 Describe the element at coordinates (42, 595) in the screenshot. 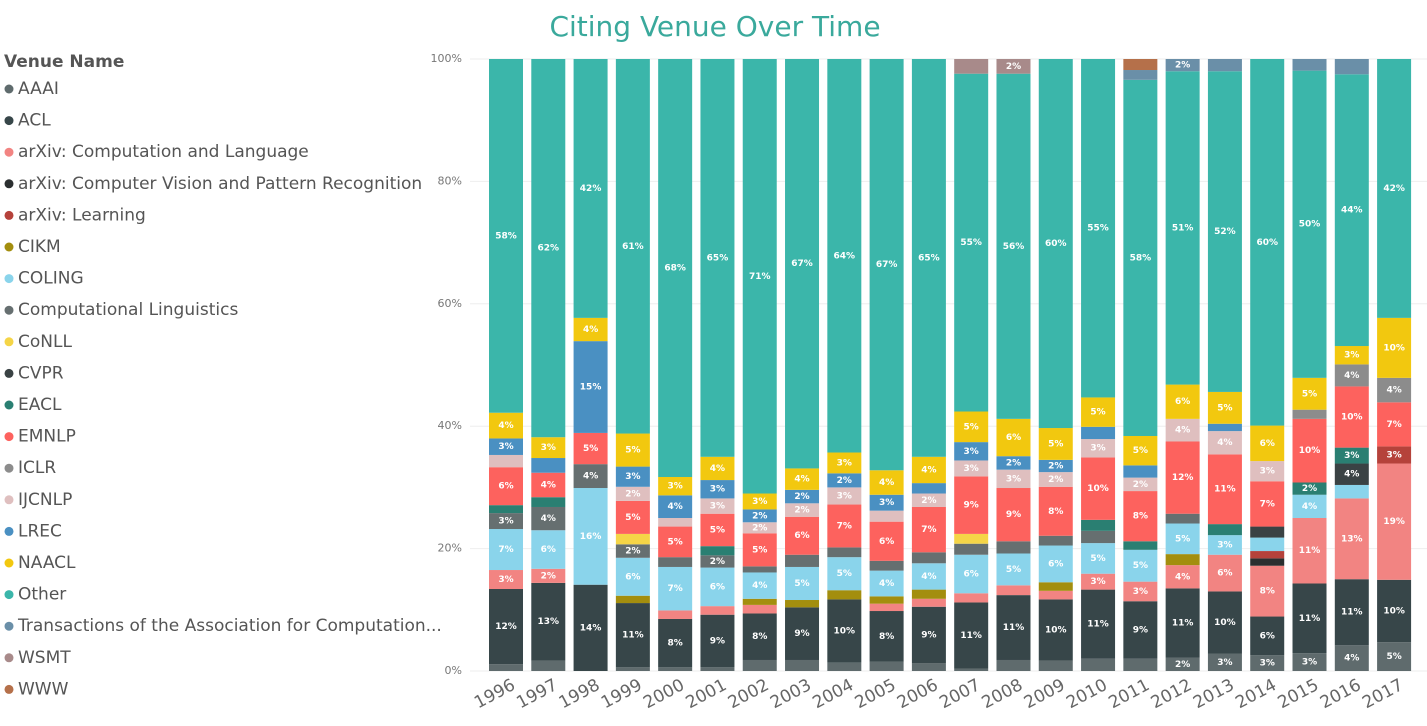

I see `legend-label: Other` at that location.